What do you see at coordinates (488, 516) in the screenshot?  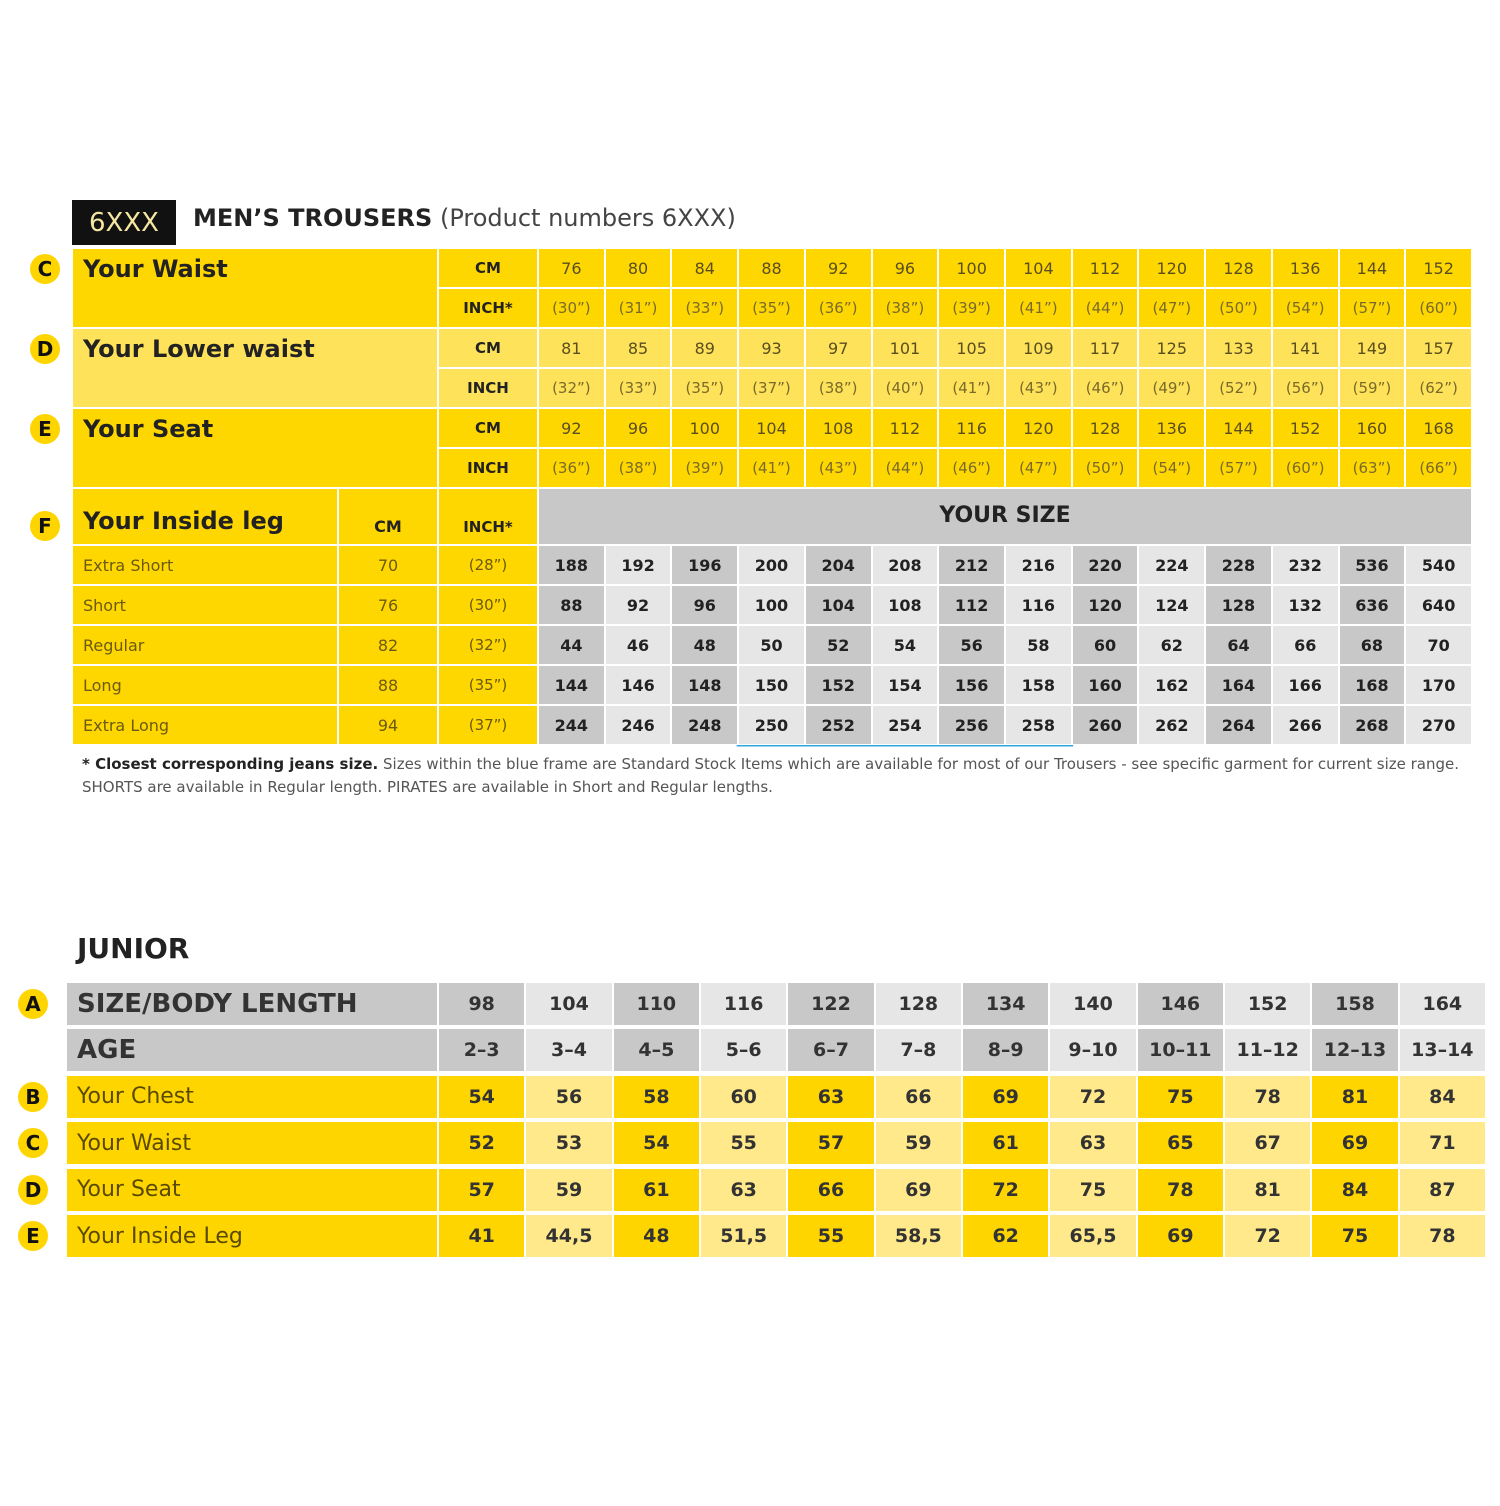 I see `inch-header: INCH*` at bounding box center [488, 516].